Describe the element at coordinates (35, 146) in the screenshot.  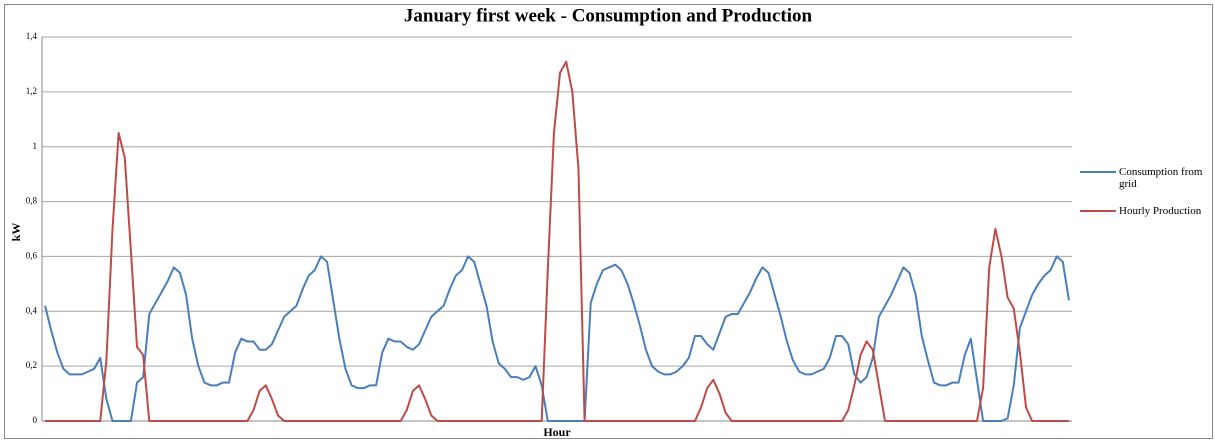
I see `y-tick-label: 1` at that location.